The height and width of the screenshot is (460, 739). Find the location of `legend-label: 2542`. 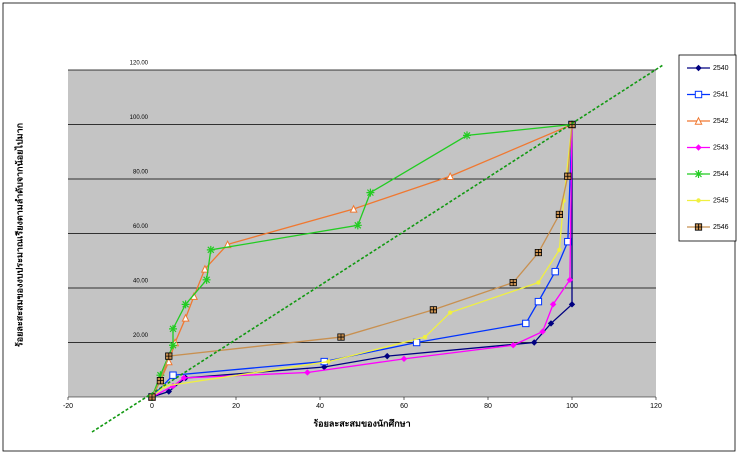

legend-label: 2542 is located at coordinates (721, 121).